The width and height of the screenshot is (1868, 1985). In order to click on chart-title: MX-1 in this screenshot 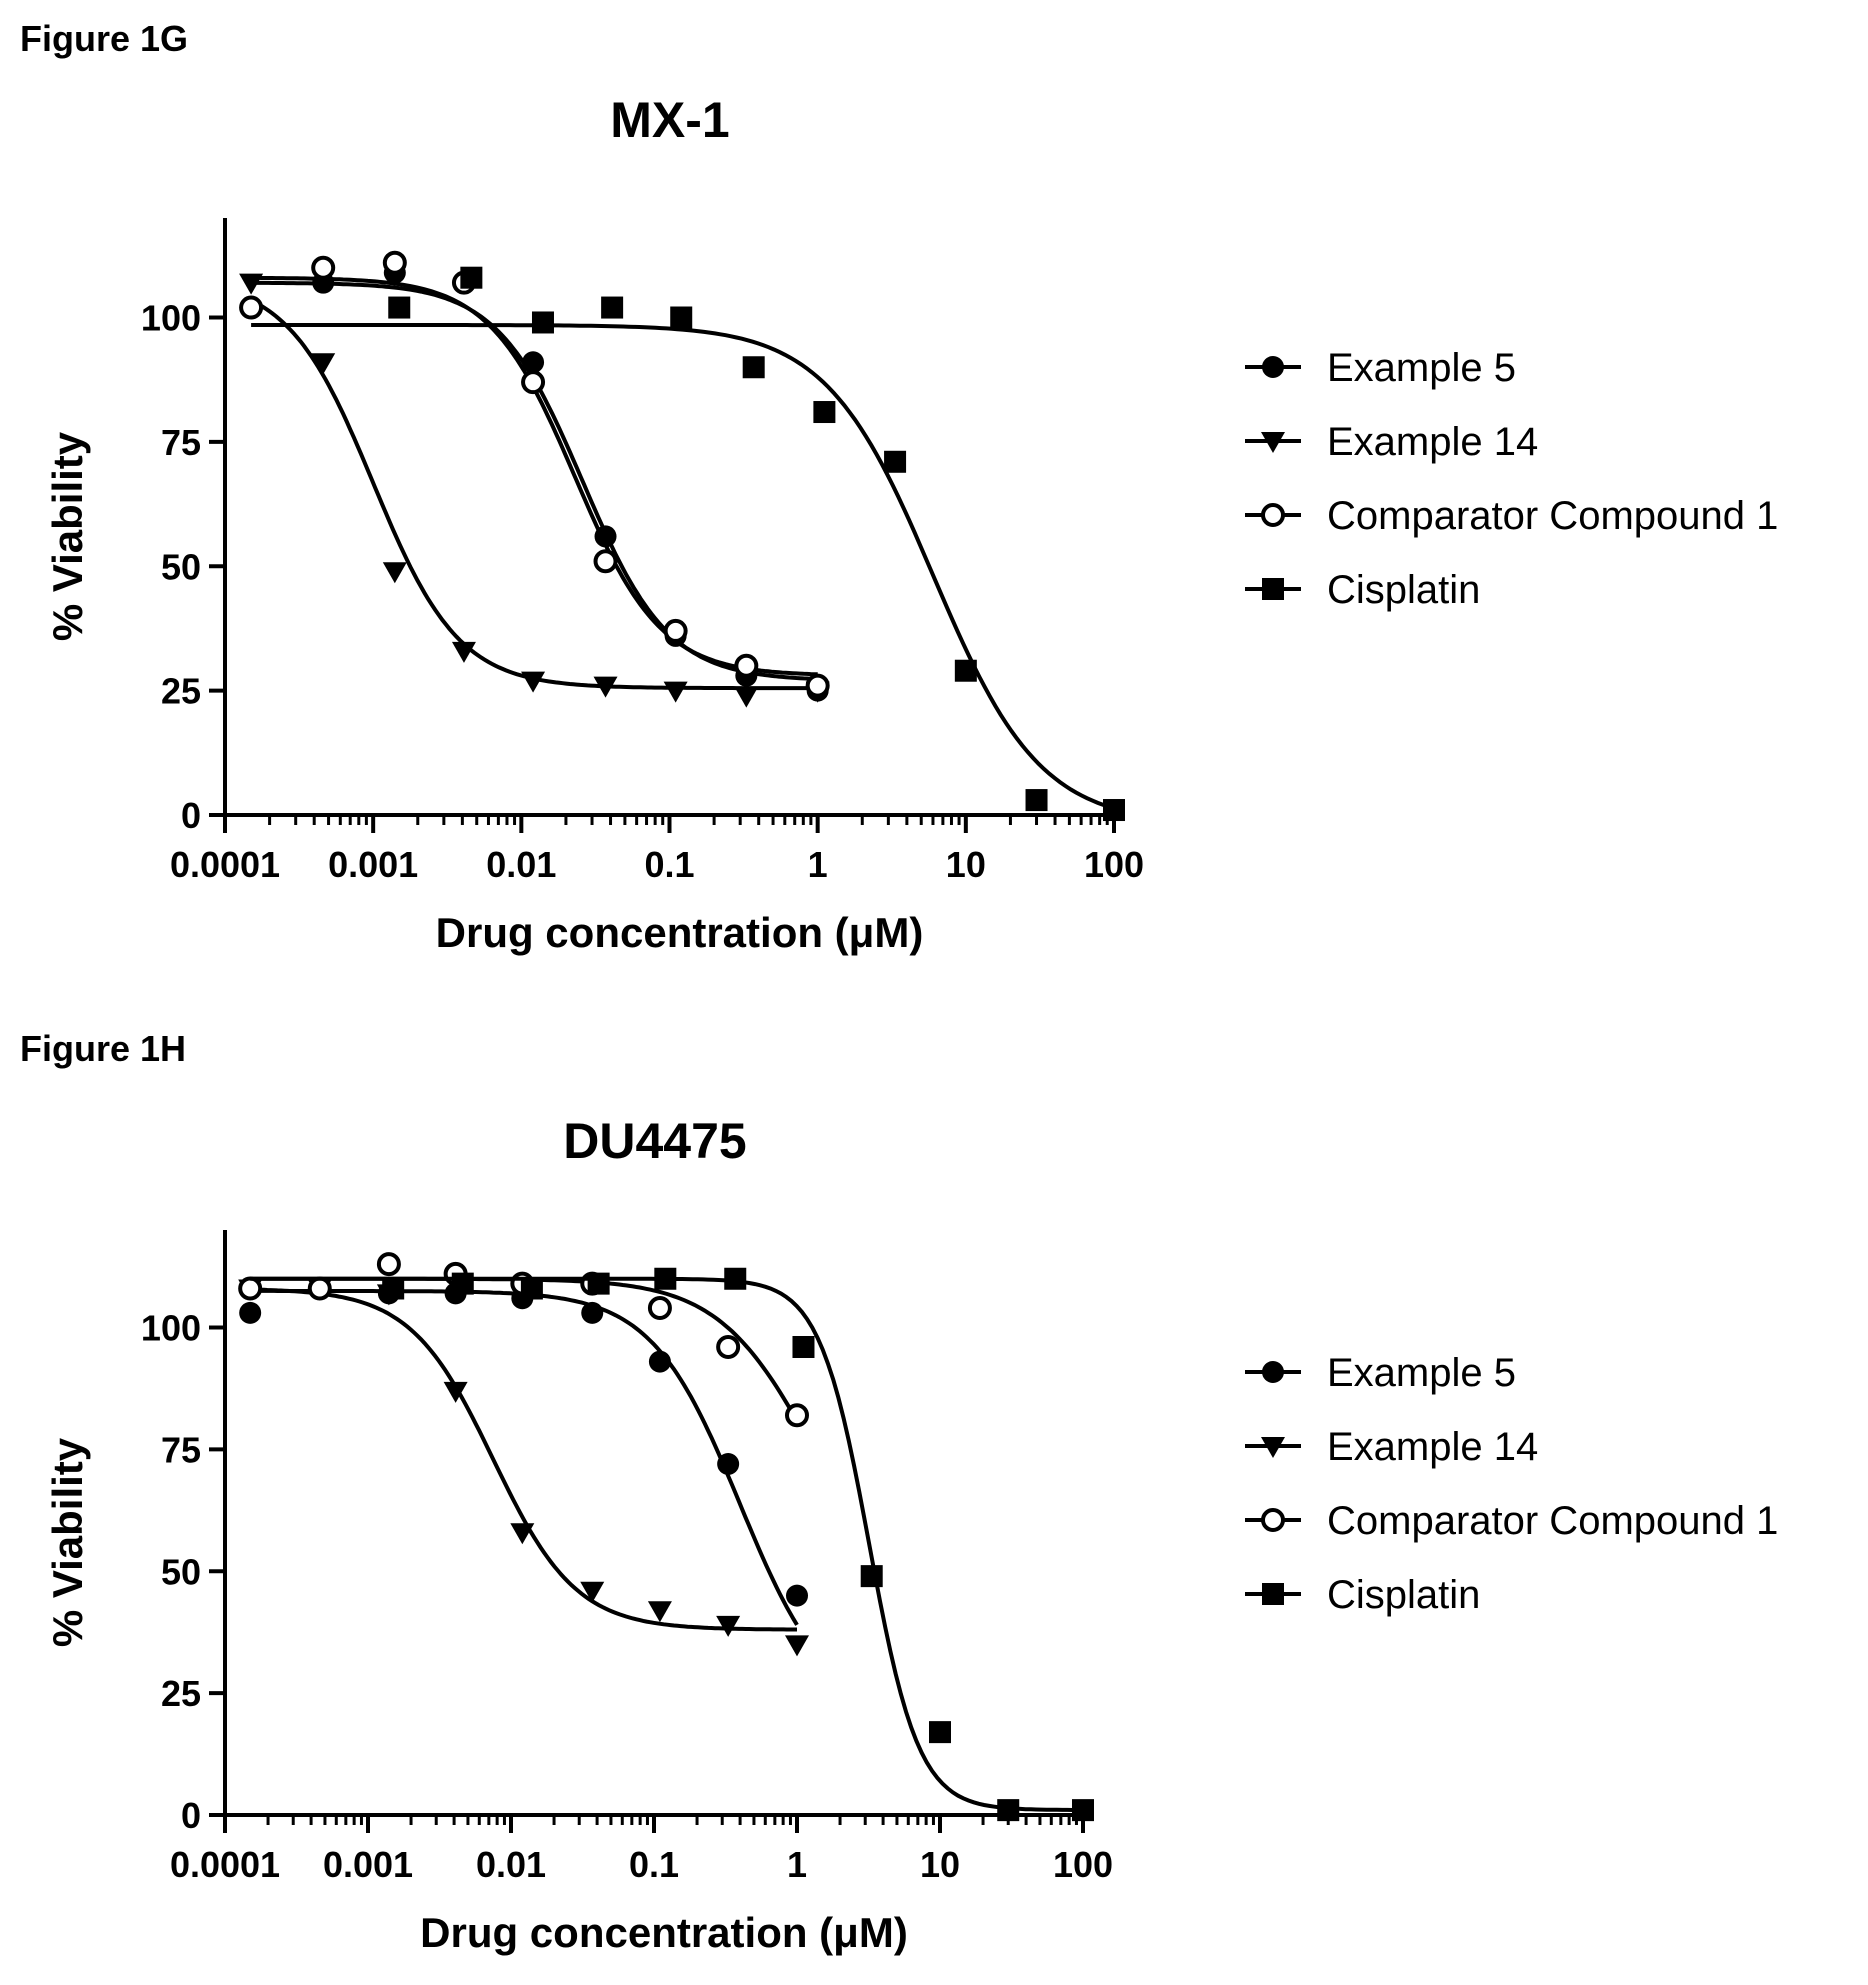, I will do `click(669, 120)`.